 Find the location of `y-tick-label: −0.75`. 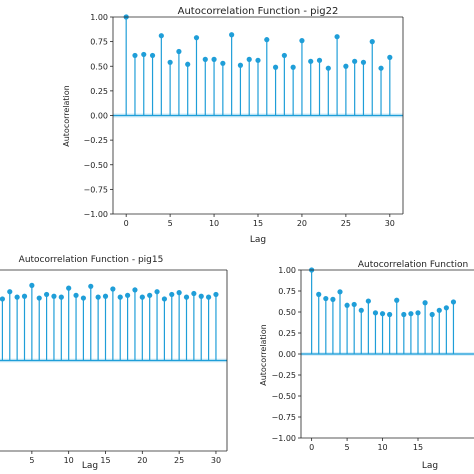

y-tick-label: −0.75 is located at coordinates (95, 189).